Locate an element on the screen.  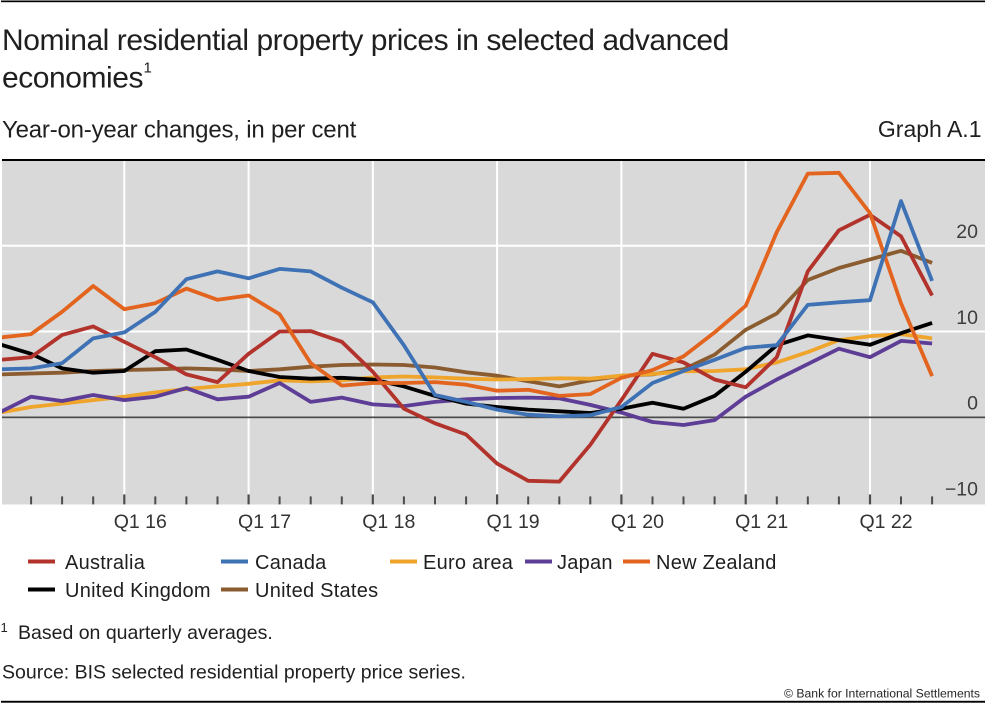
svg-text: Canada is located at coordinates (291, 563).